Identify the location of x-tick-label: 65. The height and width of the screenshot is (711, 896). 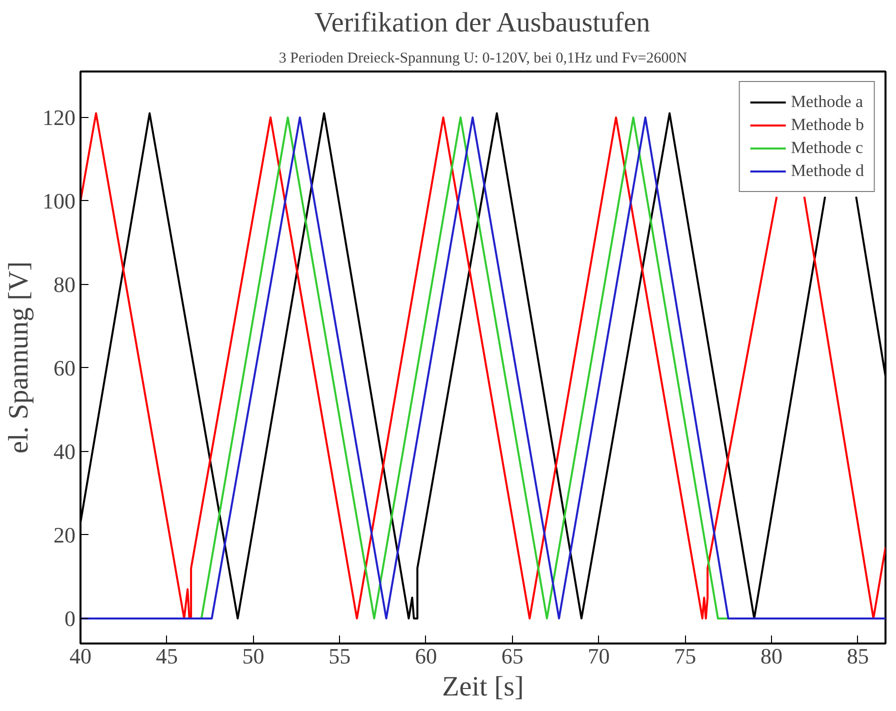
(512, 656).